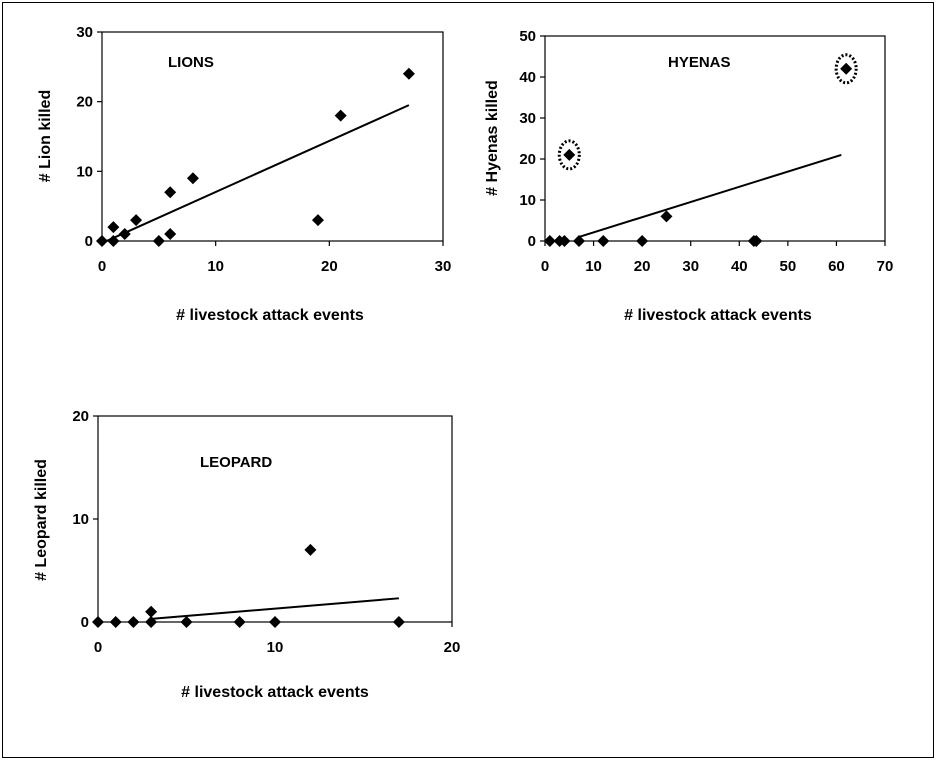 This screenshot has width=938, height=762. Describe the element at coordinates (45, 136) in the screenshot. I see `y-axis-label: # Lion killed` at that location.